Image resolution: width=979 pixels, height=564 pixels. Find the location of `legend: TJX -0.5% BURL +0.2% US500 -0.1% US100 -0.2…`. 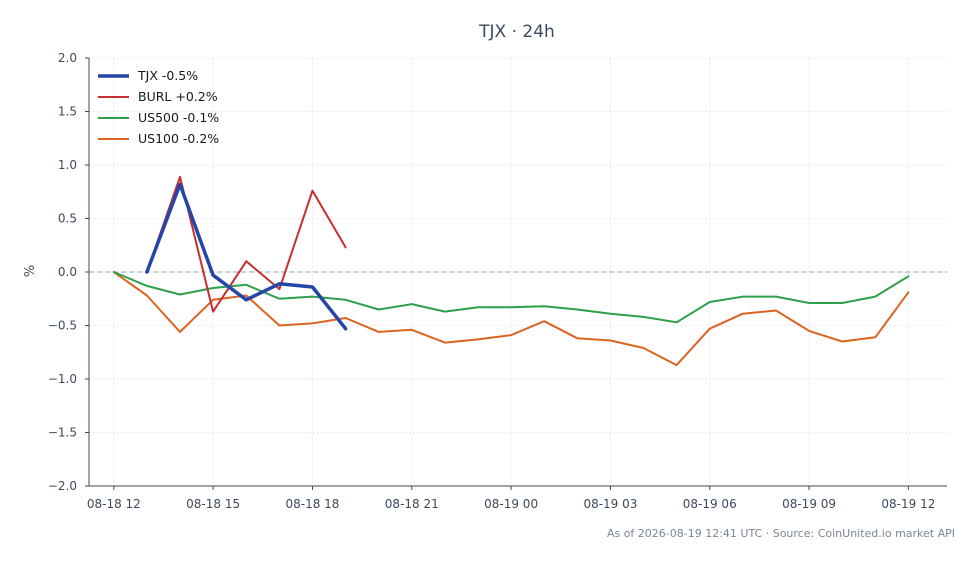

legend: TJX -0.5% BURL +0.2% US500 -0.1% US100 -0.2… is located at coordinates (158, 107).